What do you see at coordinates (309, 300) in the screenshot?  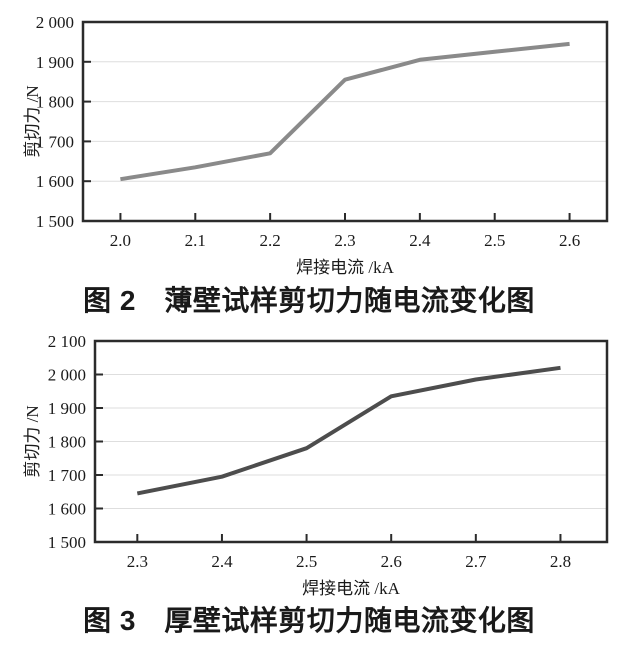 I see `figure-2-caption: 图 2 薄壁试样剪切力随电流变化图` at bounding box center [309, 300].